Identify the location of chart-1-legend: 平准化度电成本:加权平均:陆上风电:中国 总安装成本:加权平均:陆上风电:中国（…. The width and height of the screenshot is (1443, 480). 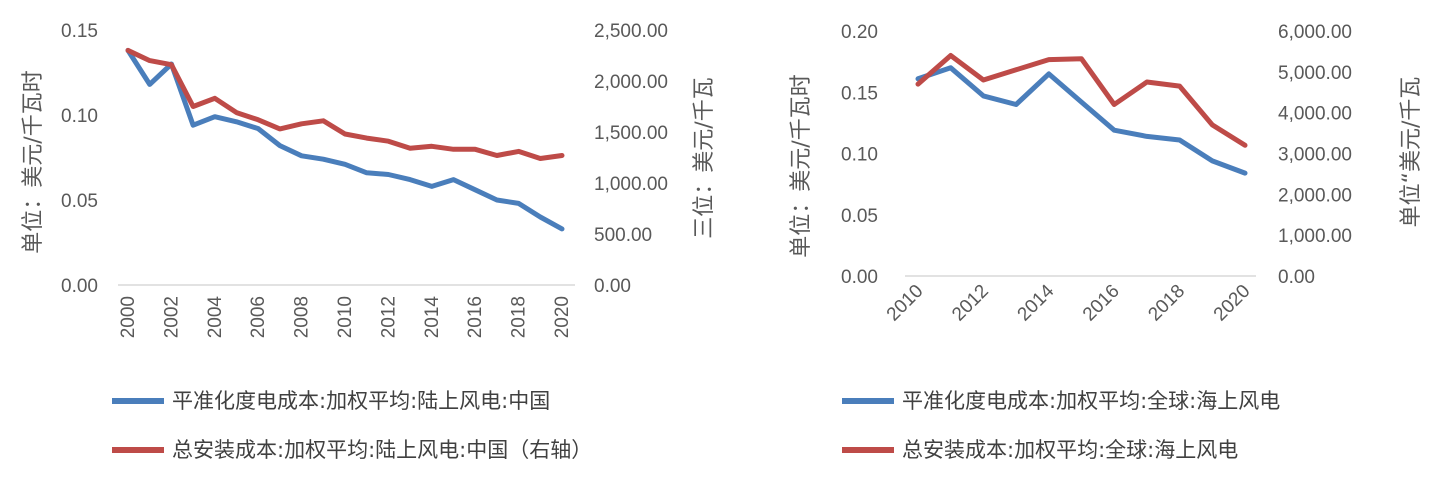
(352, 425).